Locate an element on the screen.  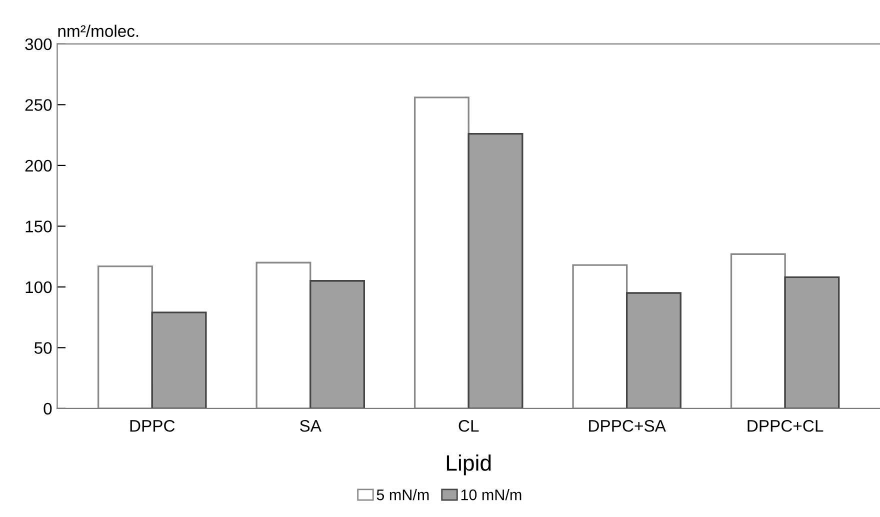
y-axis-title: nm²/molec. is located at coordinates (98, 31).